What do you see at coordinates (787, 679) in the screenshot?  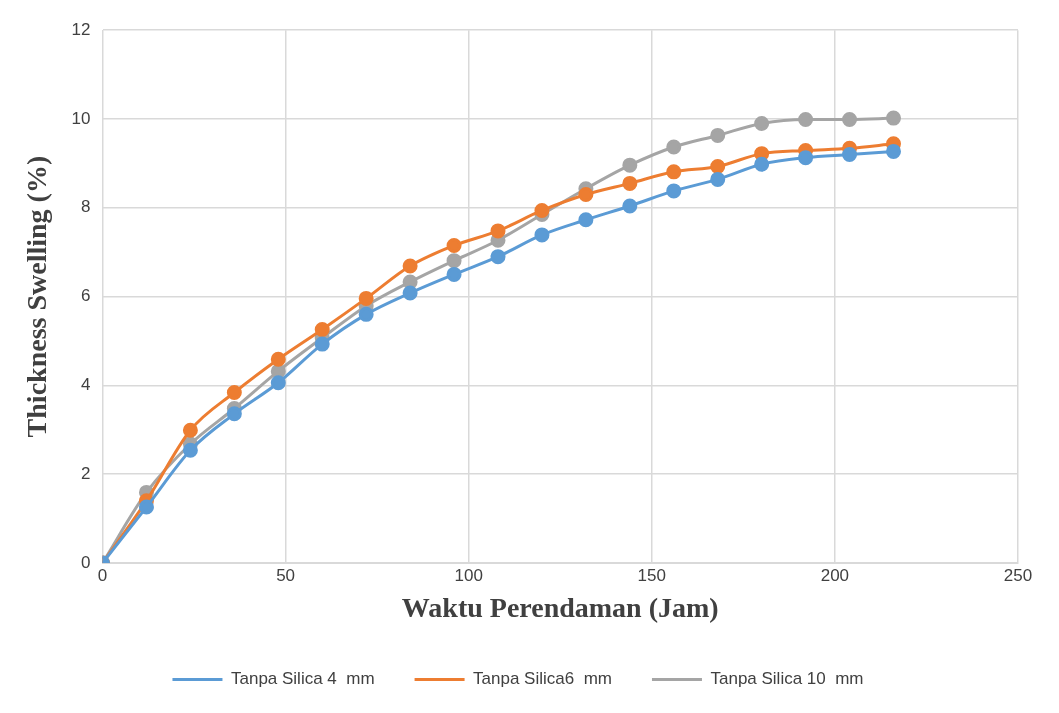 I see `legend-label: Tanpa Silica 10 mm` at bounding box center [787, 679].